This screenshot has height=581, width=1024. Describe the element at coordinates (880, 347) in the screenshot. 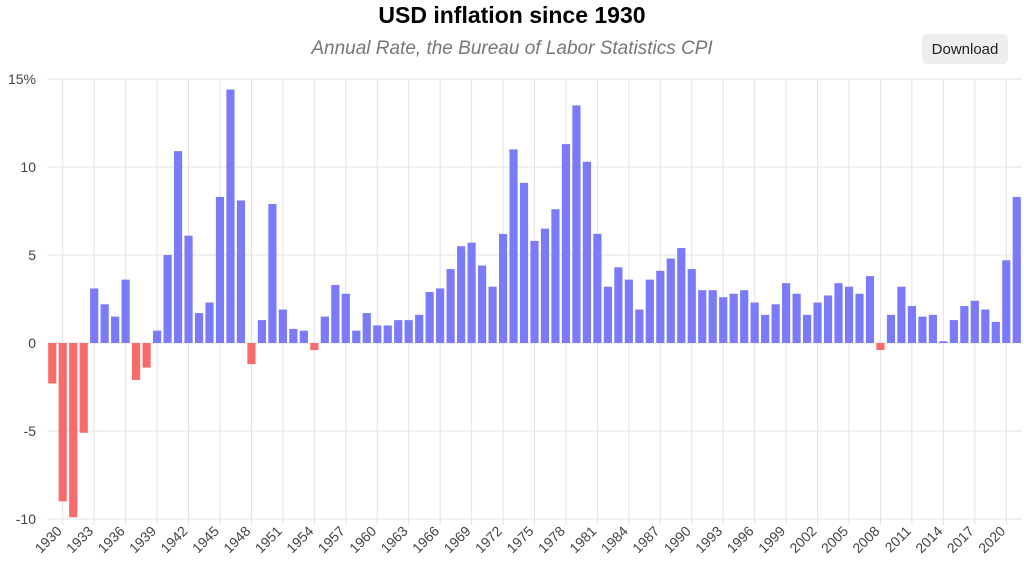

I see `bar-2008` at that location.